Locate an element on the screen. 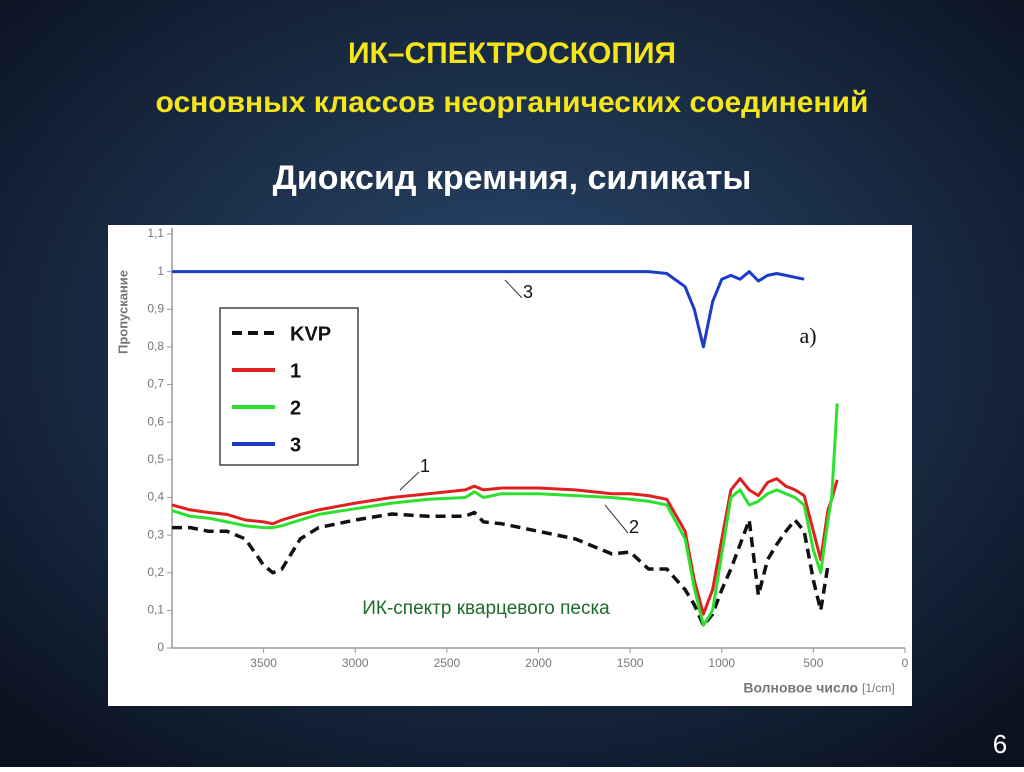 Image resolution: width=1024 pixels, height=772 pixels. y-tick-label: 0 is located at coordinates (160, 647).